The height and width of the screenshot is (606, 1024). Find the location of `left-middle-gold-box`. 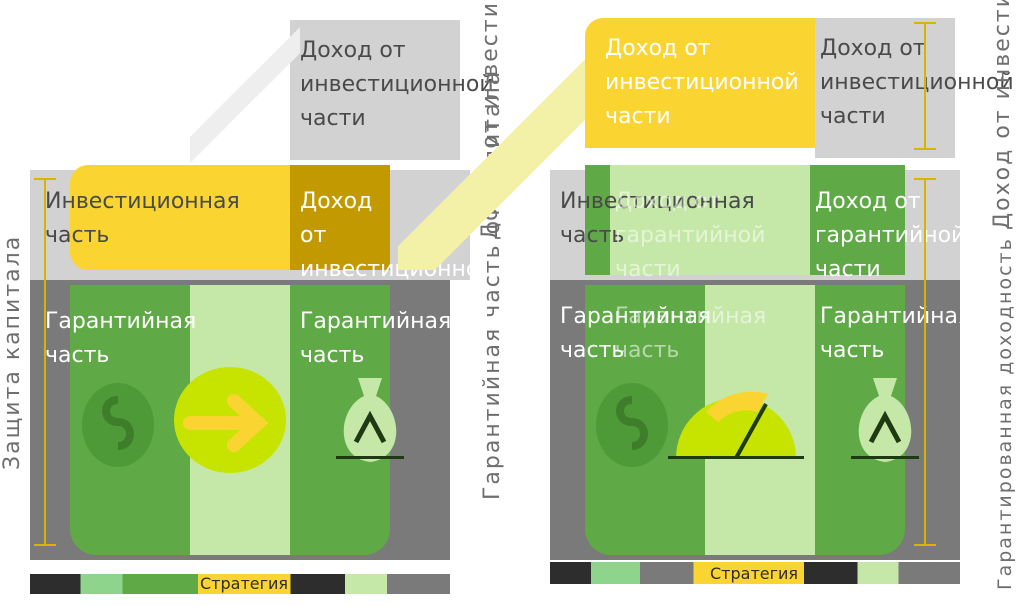

left-middle-gold-box is located at coordinates (340, 217).